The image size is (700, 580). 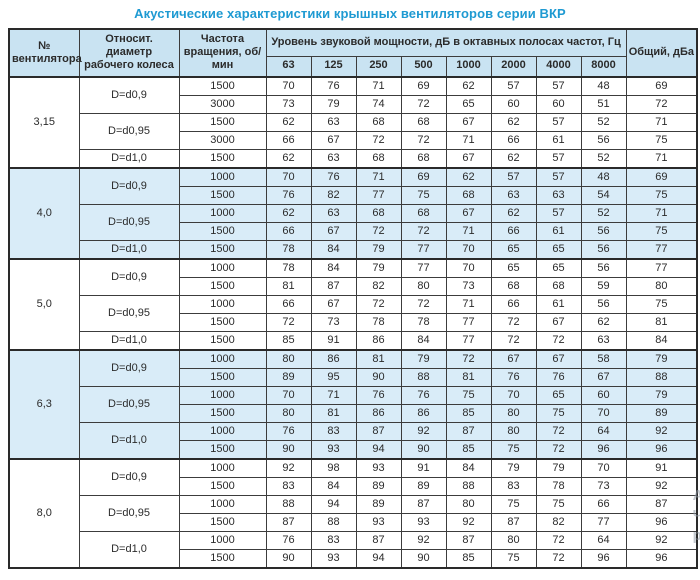 I want to click on level-cell-4000hz: 65, so click(x=558, y=249).